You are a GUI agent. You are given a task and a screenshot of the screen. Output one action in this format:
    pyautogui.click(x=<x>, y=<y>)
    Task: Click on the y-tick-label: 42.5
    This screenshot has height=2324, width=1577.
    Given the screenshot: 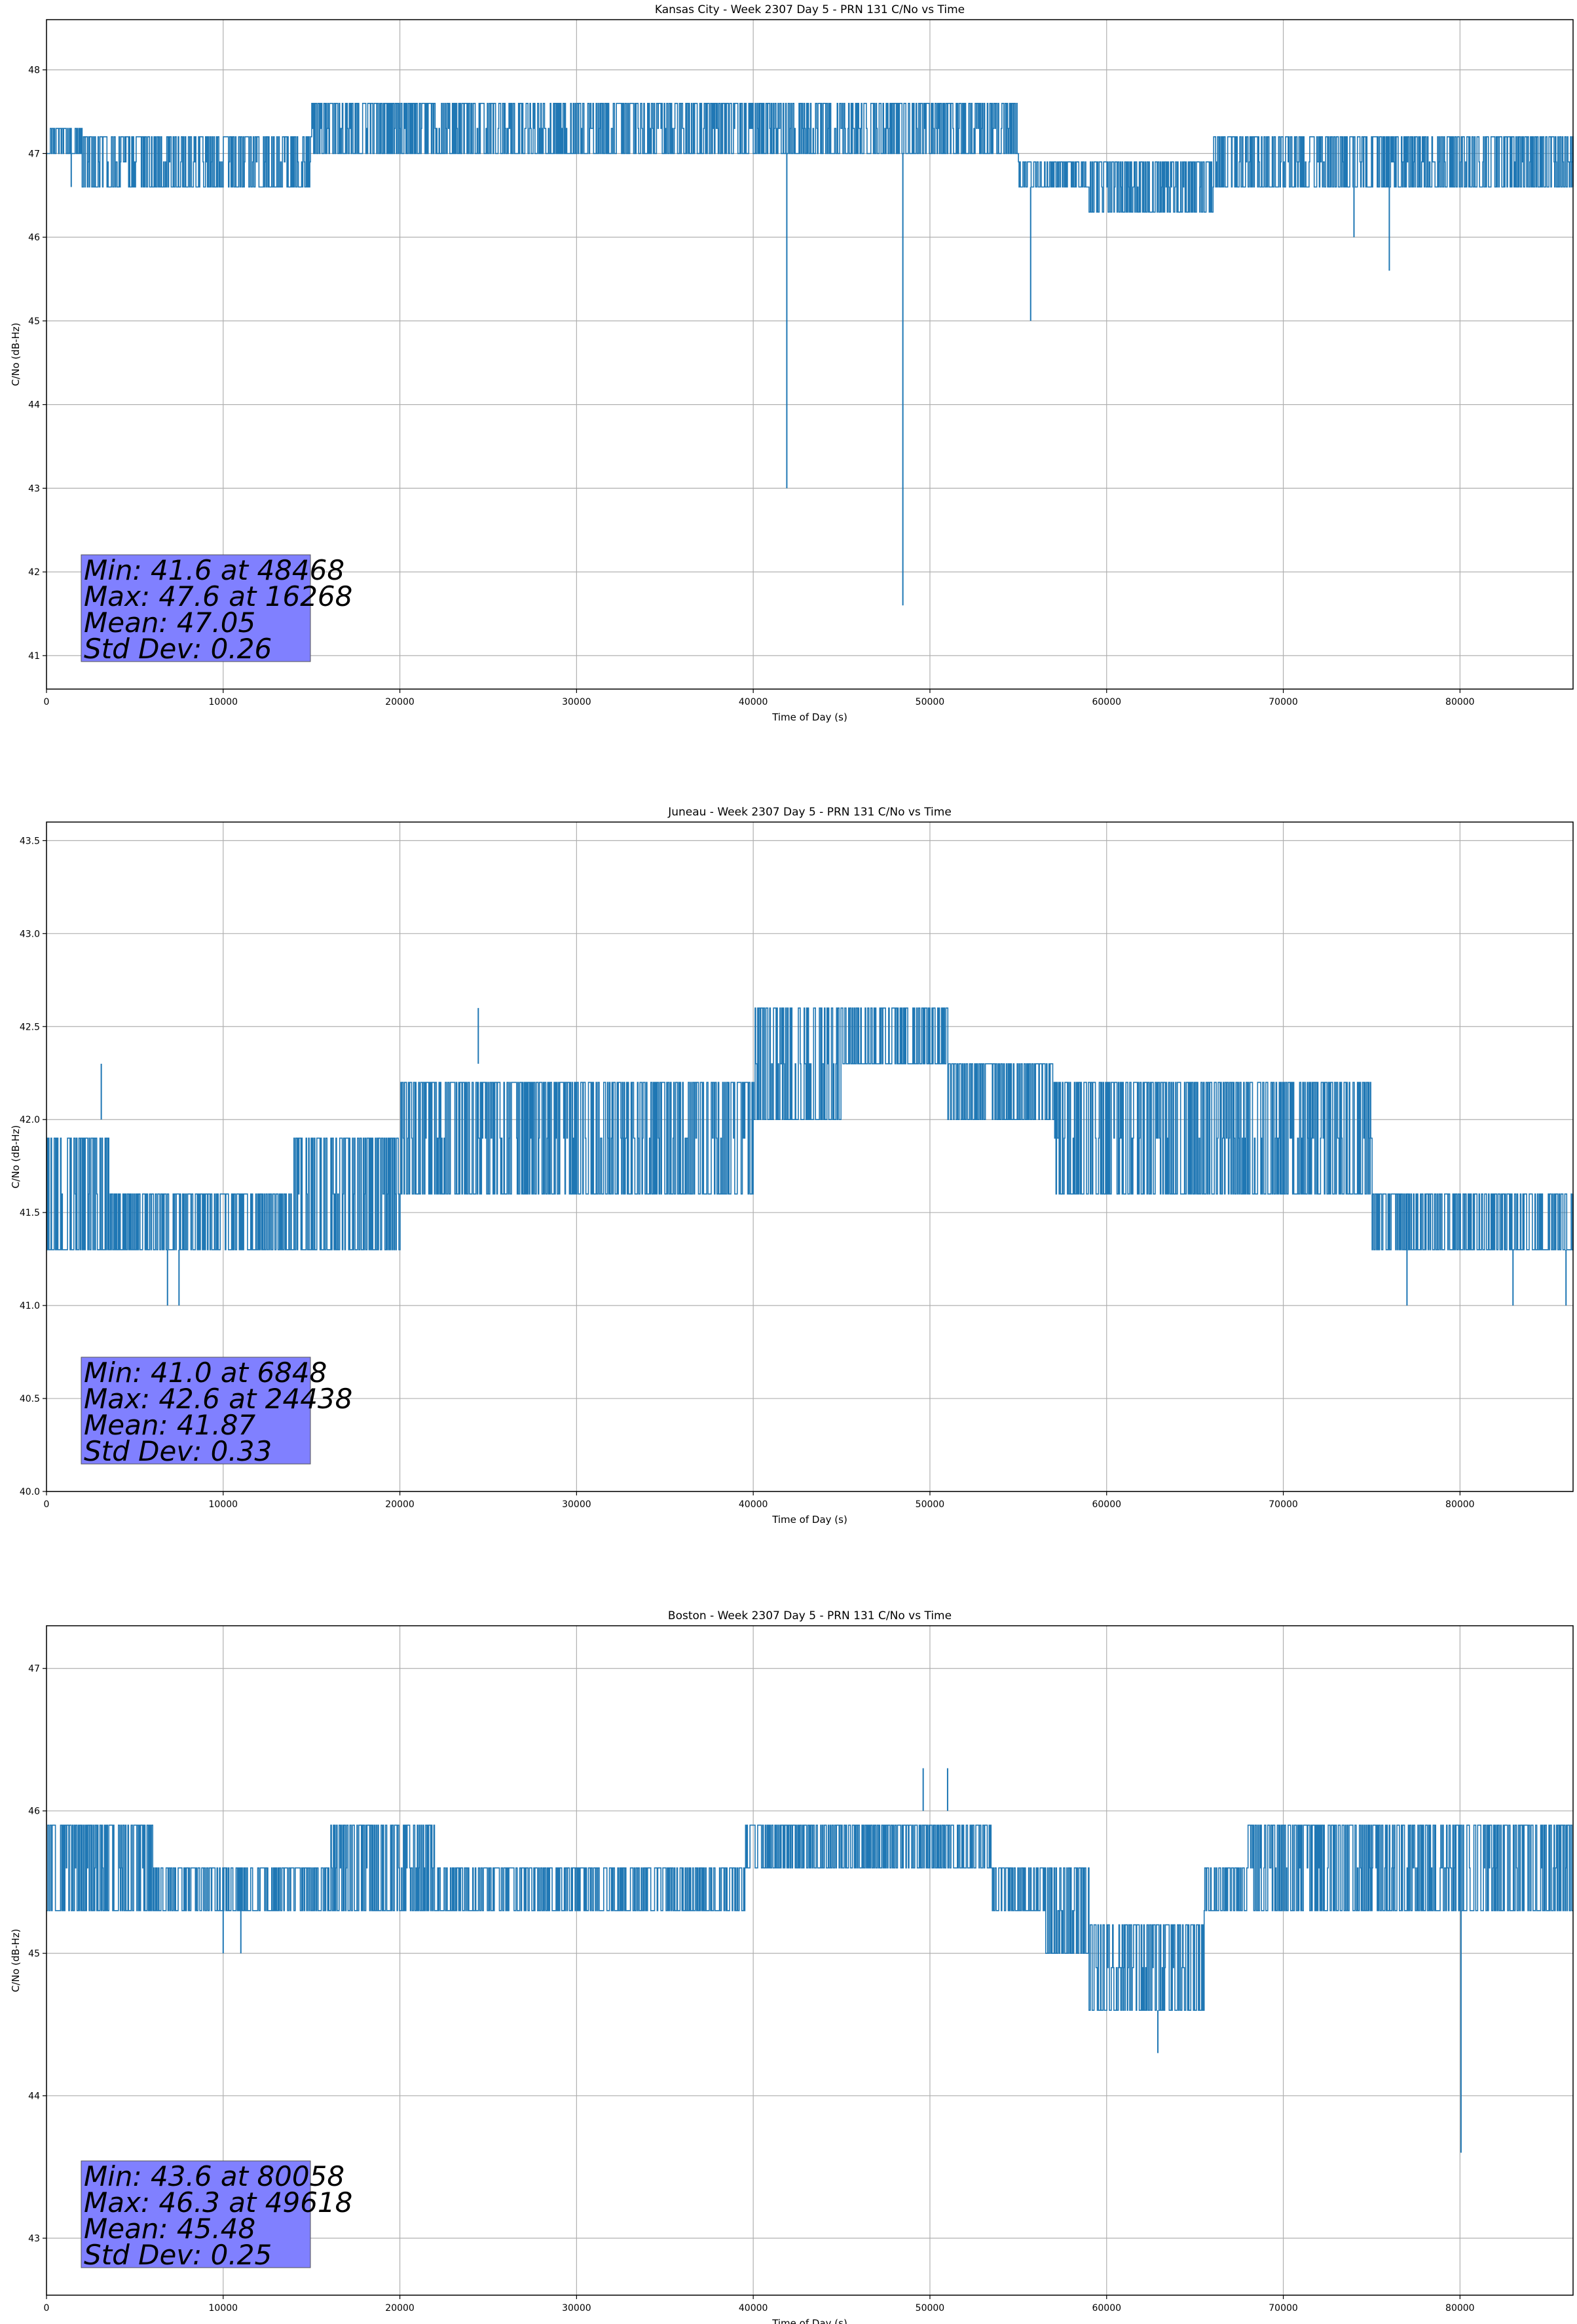 What is the action you would take?
    pyautogui.click(x=30, y=1027)
    